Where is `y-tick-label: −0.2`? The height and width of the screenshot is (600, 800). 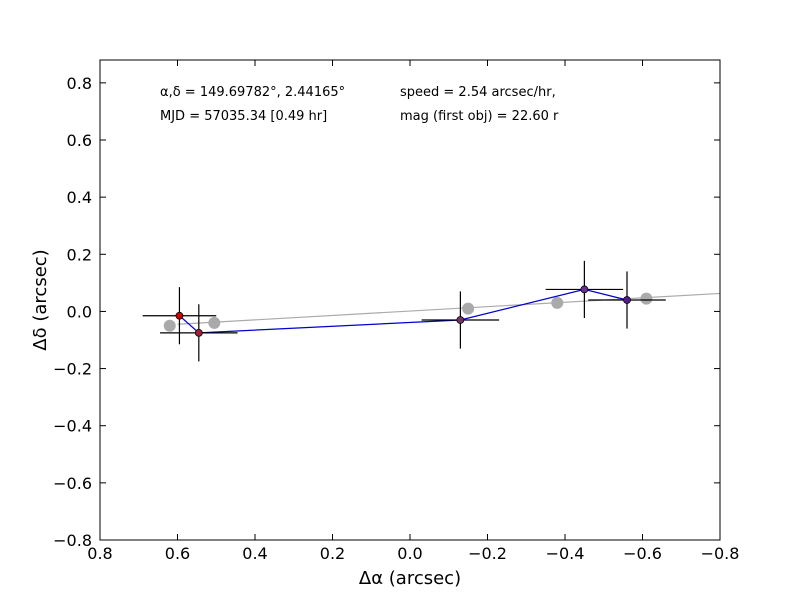
y-tick-label: −0.2 is located at coordinates (72, 369).